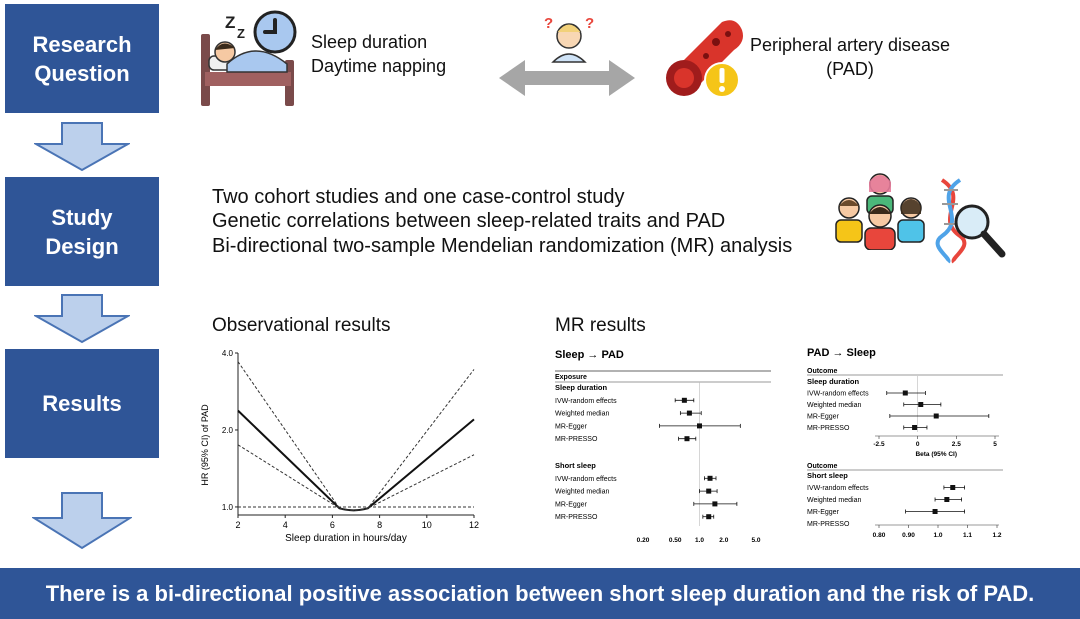 The width and height of the screenshot is (1080, 619). I want to click on series-hr, so click(356, 460).